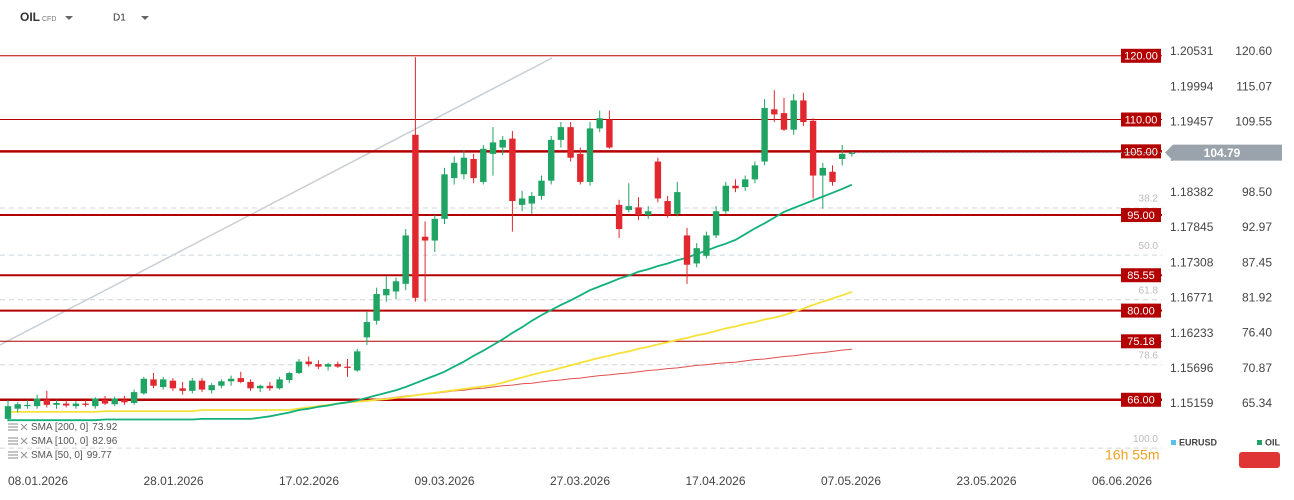  I want to click on interval: D1, so click(119, 18).